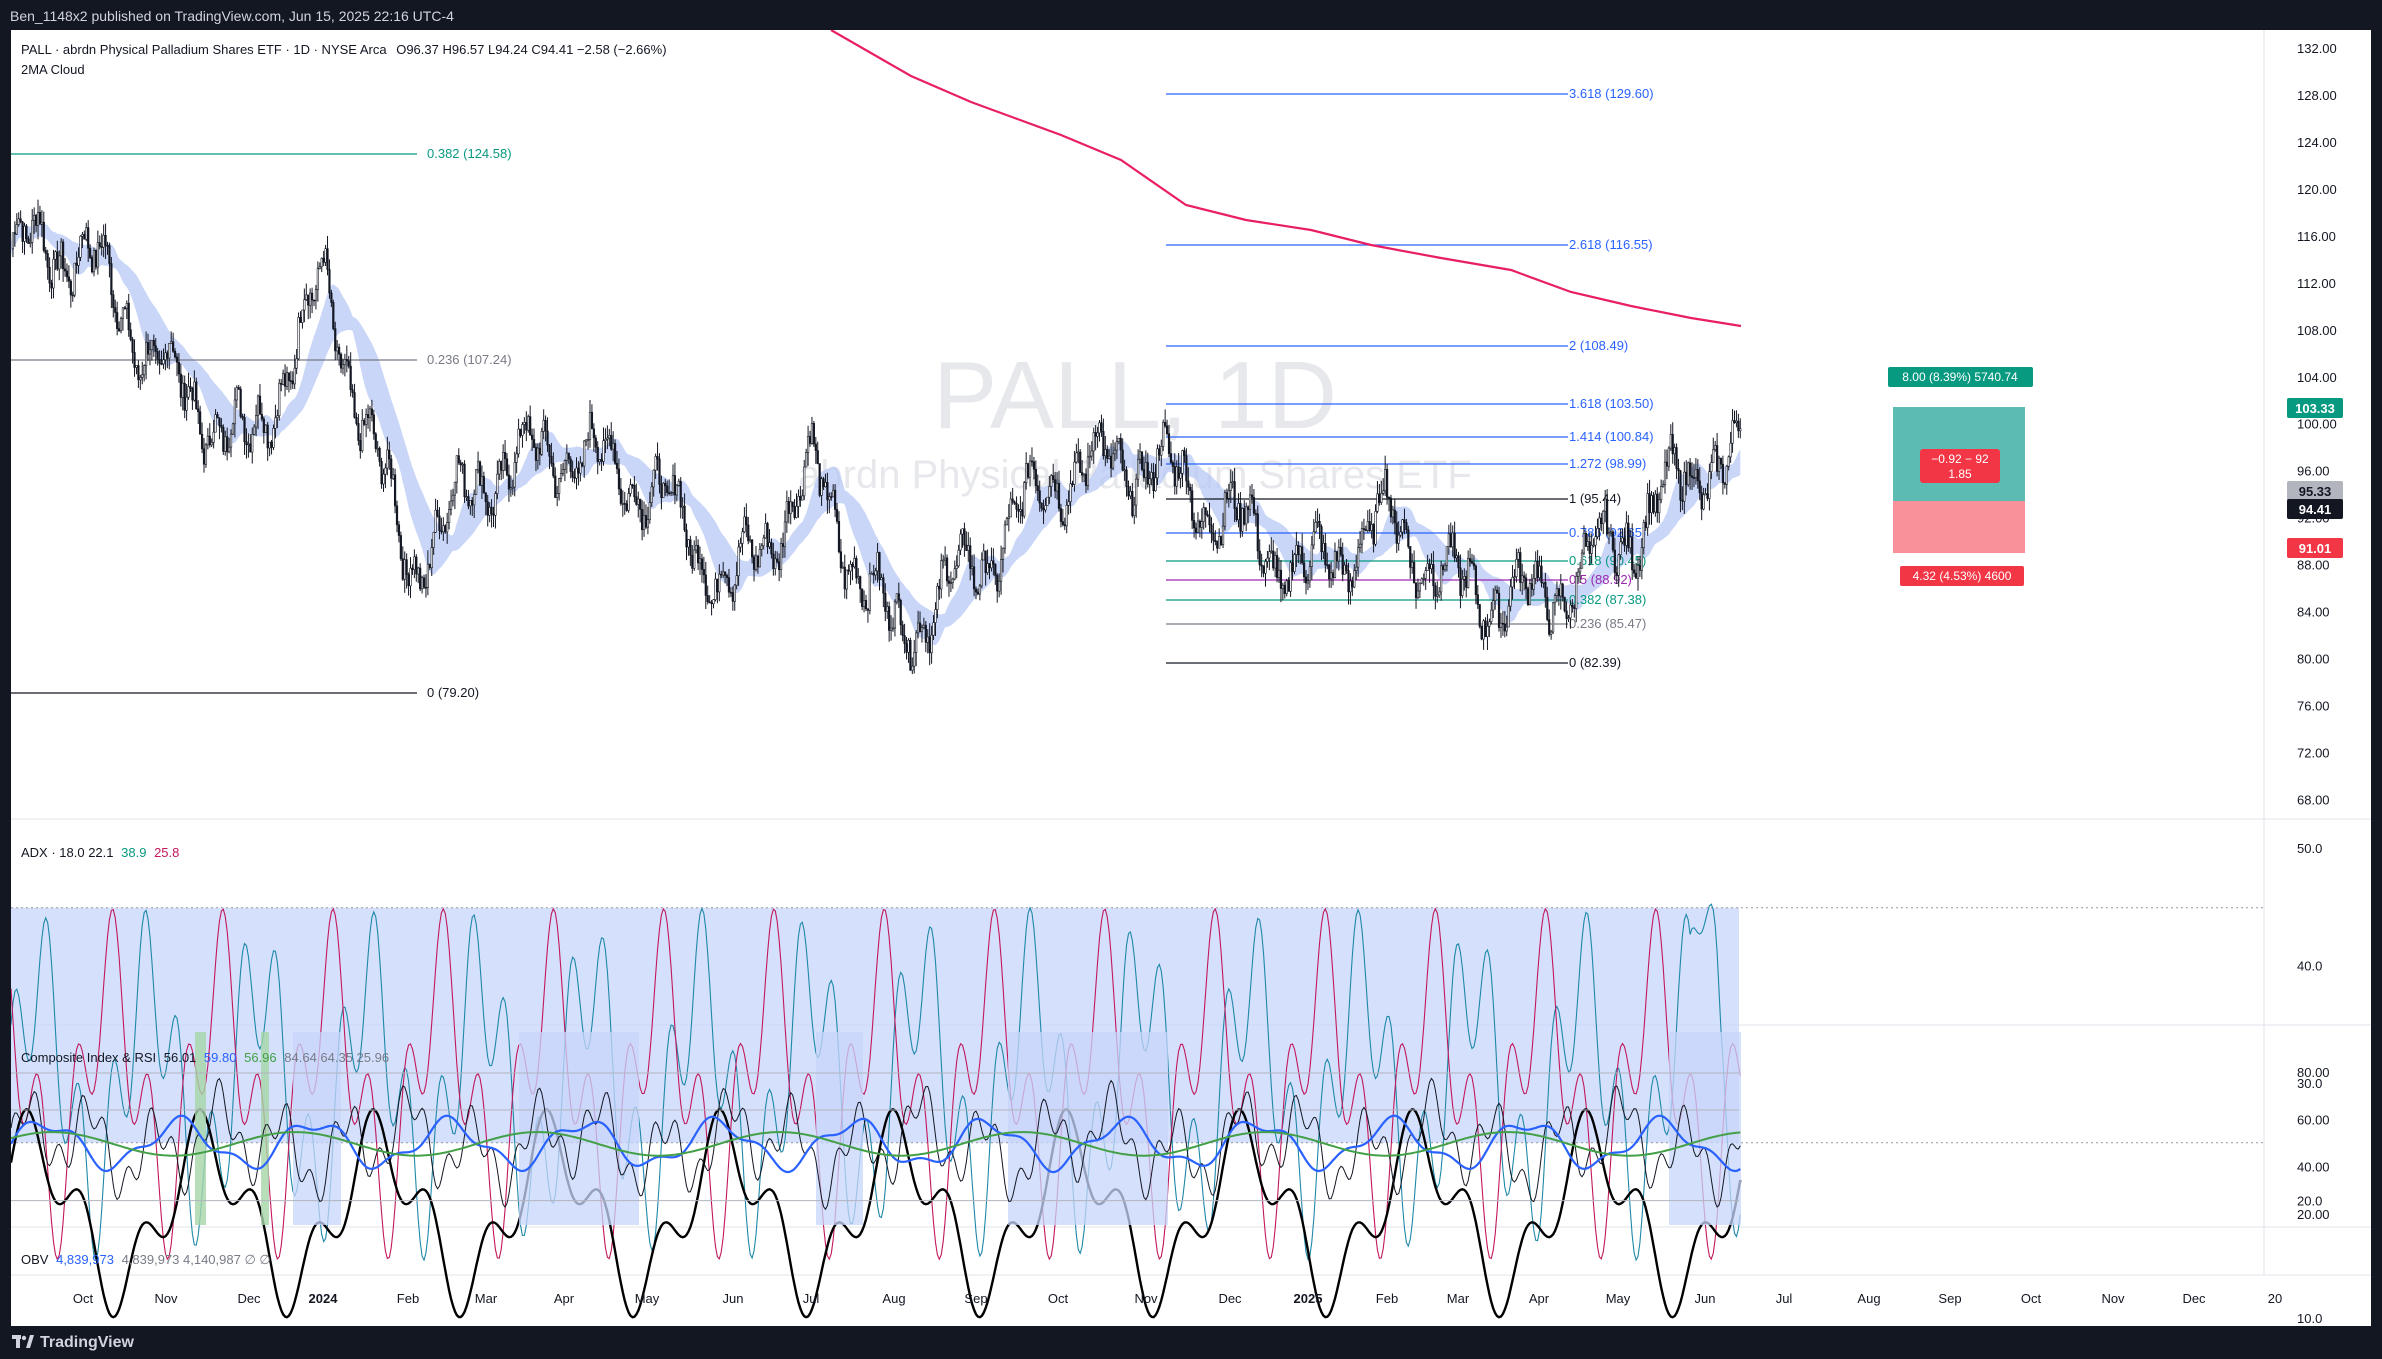  Describe the element at coordinates (35, 1259) in the screenshot. I see `obv-label: OBV` at that location.